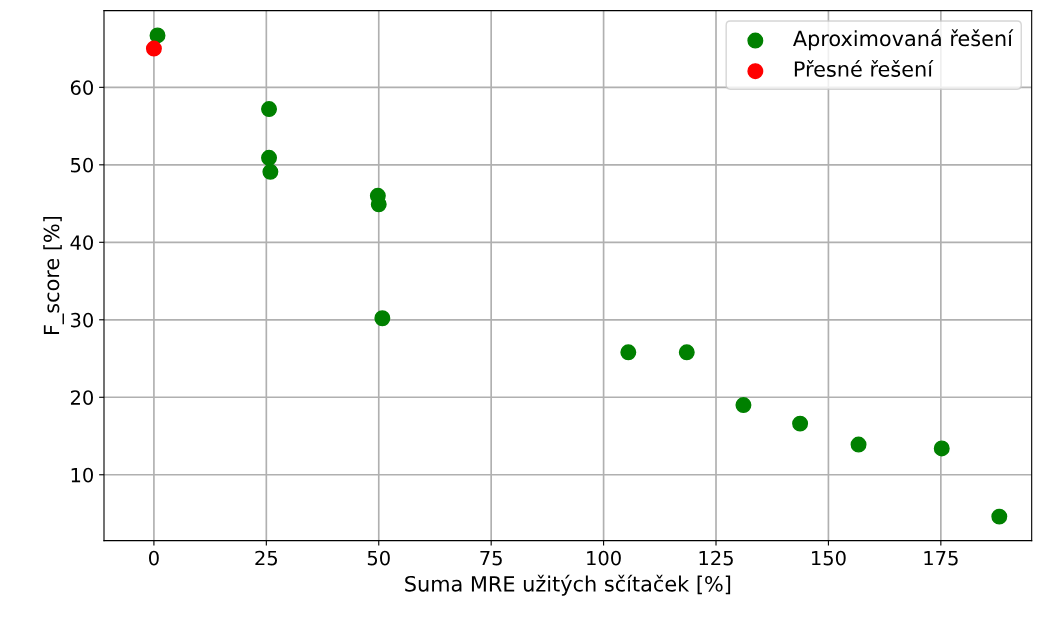 The width and height of the screenshot is (1040, 625). Describe the element at coordinates (81, 87) in the screenshot. I see `y-tick-label: 60` at that location.